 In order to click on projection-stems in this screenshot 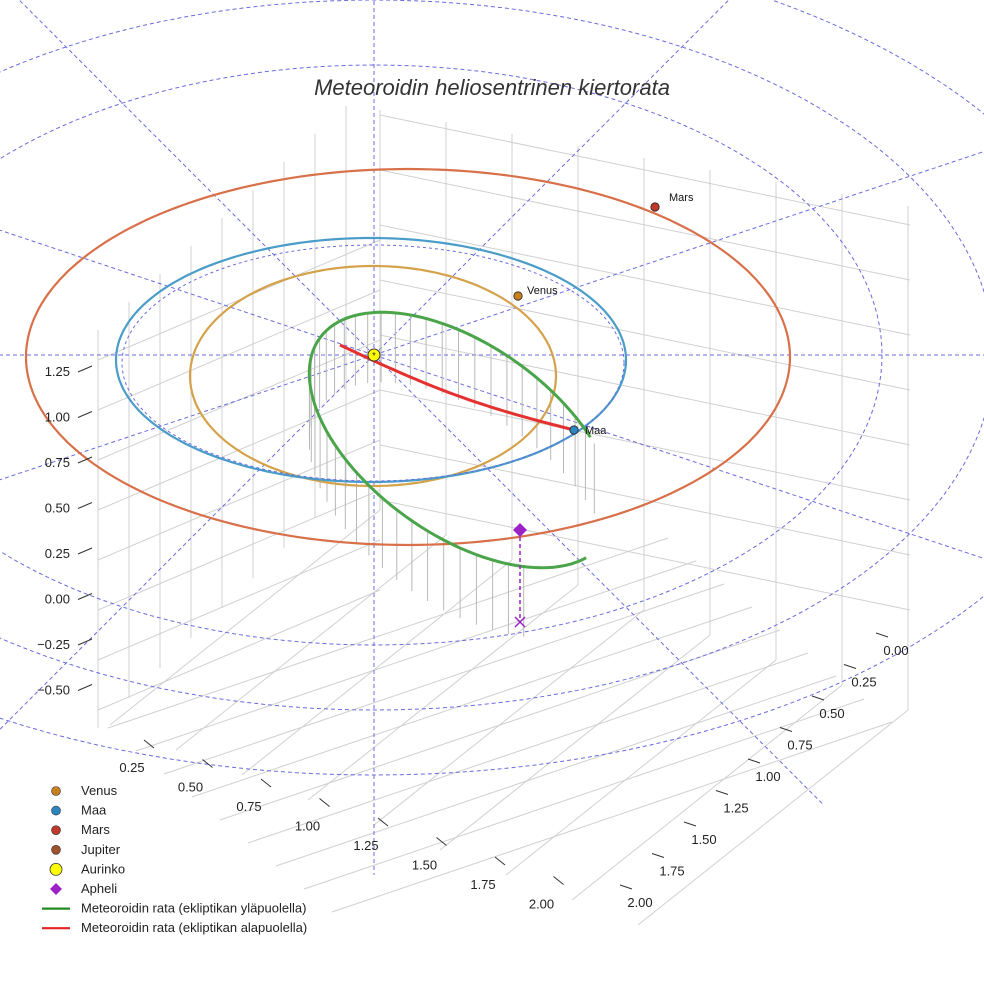, I will do `click(451, 474)`.